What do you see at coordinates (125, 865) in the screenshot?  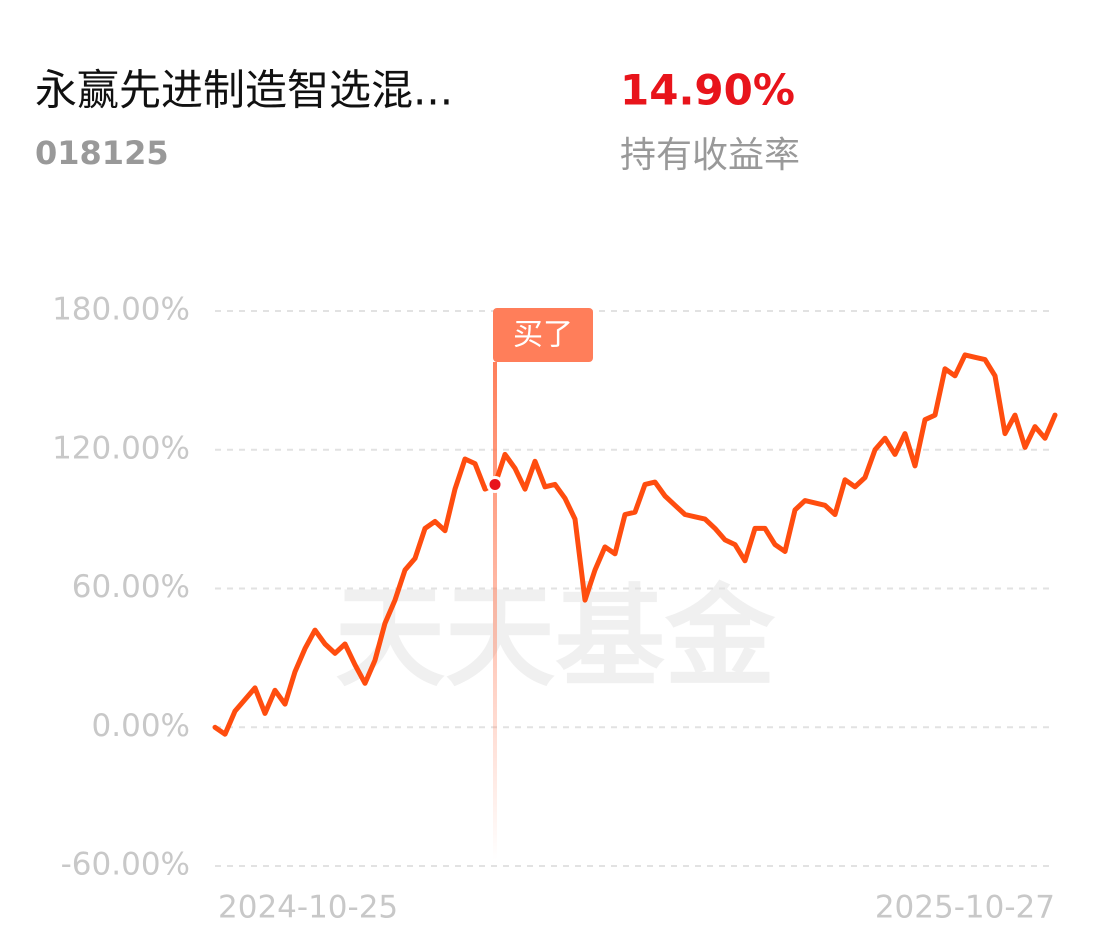 I see `y-tick-label: -60.00%` at bounding box center [125, 865].